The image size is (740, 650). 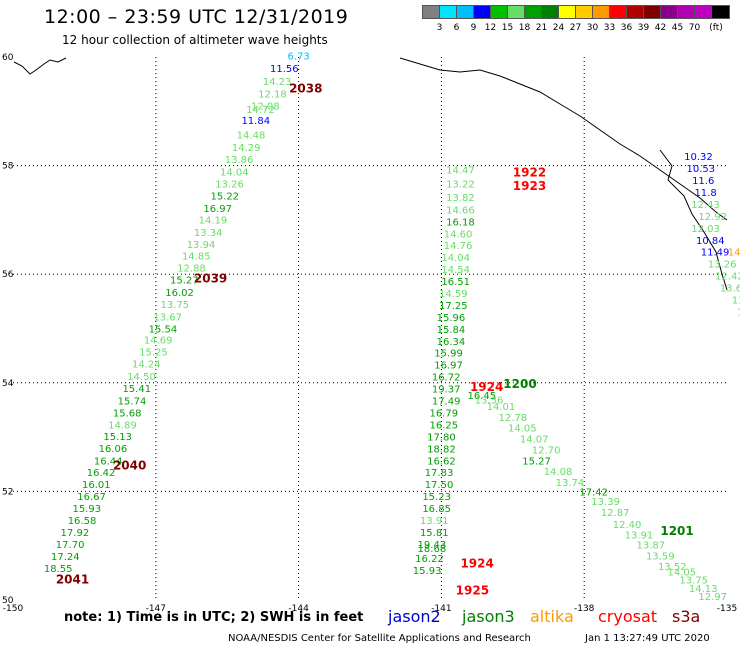 I want to click on wave-height-value: 15.93, so click(x=86, y=509).